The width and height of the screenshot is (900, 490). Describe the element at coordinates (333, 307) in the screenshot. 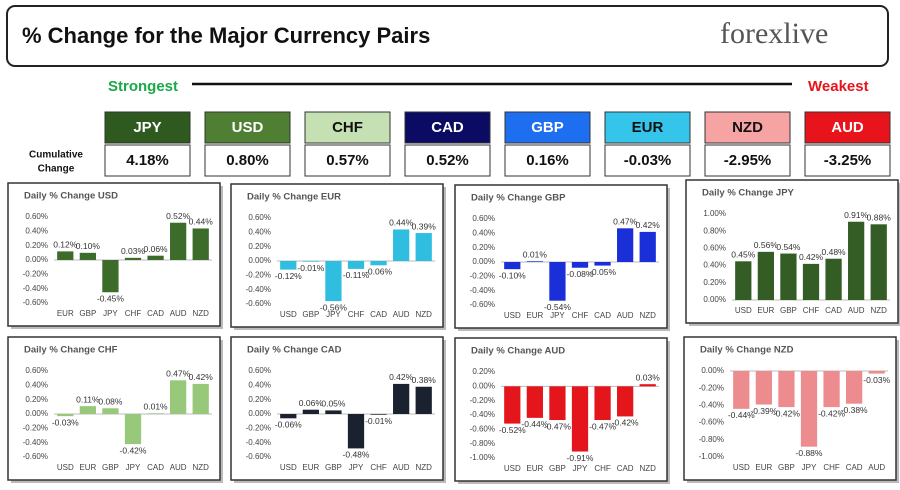

I see `value-label: -0.56%` at that location.